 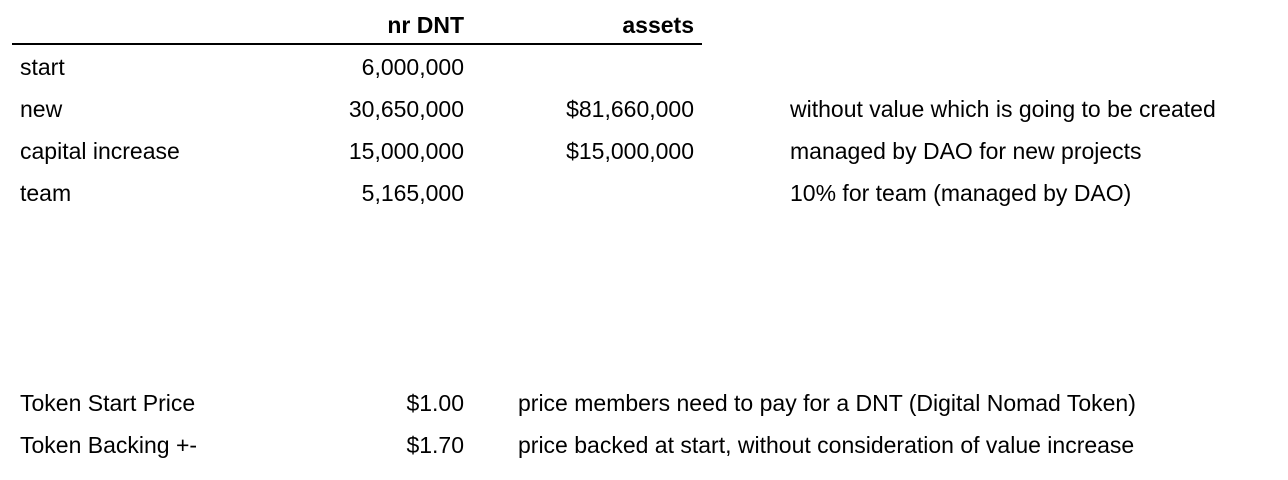 What do you see at coordinates (41, 109) in the screenshot?
I see `row-label: new` at bounding box center [41, 109].